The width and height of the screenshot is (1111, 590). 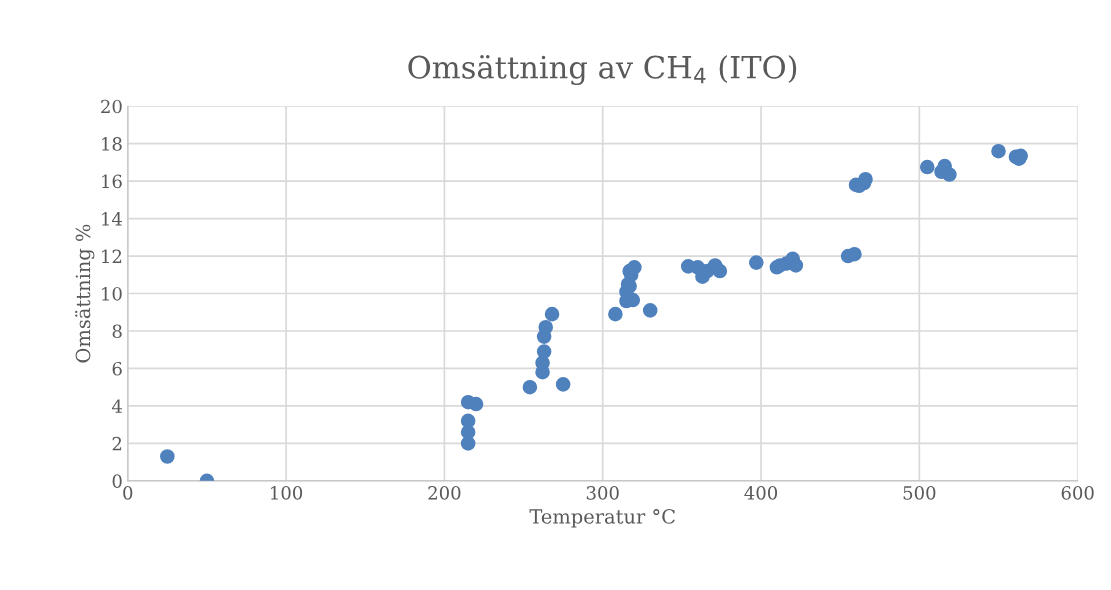 What do you see at coordinates (112, 256) in the screenshot?
I see `y-tick-label: 12` at bounding box center [112, 256].